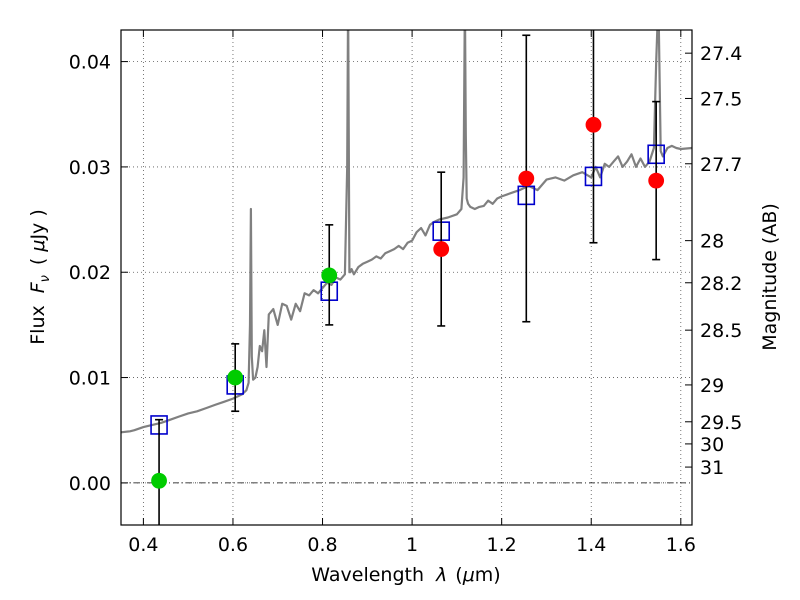 The image size is (800, 600). Describe the element at coordinates (721, 99) in the screenshot. I see `y2-tick-label: 27.5` at that location.